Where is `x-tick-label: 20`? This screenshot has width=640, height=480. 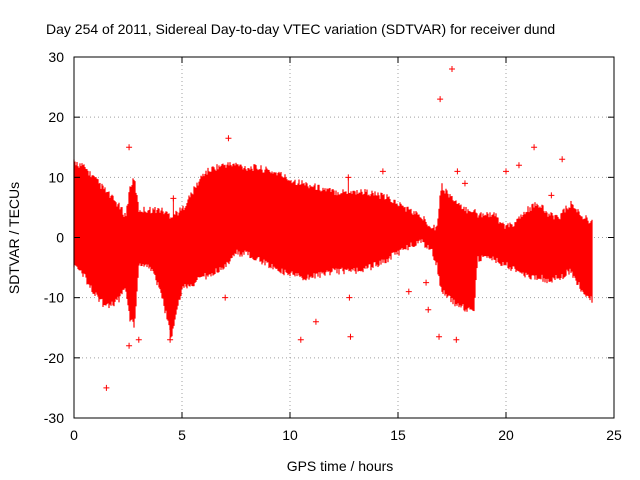
x-tick-label: 20 is located at coordinates (506, 435).